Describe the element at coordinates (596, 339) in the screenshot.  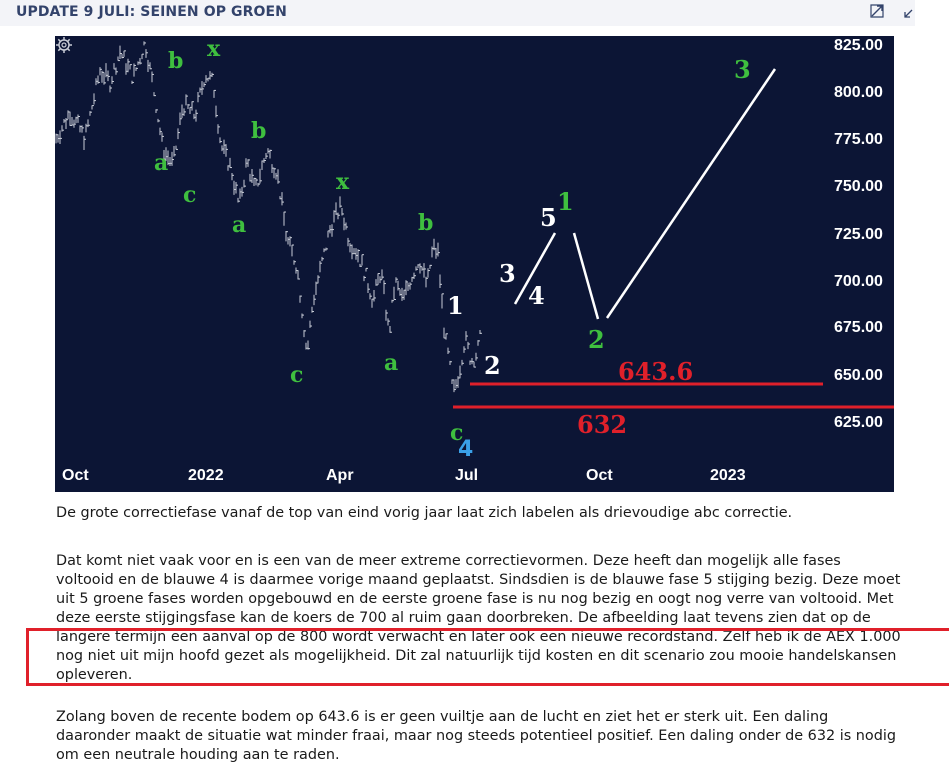
I see `wave-label-green-2: 2` at that location.